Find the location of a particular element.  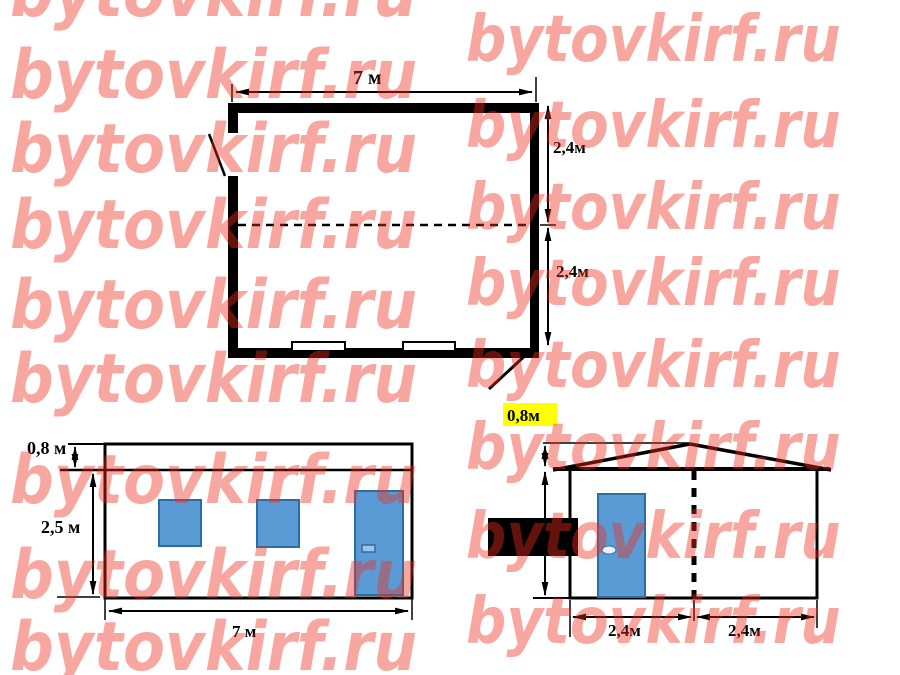

side-roof-height-label: 0,8 м is located at coordinates (46, 448).